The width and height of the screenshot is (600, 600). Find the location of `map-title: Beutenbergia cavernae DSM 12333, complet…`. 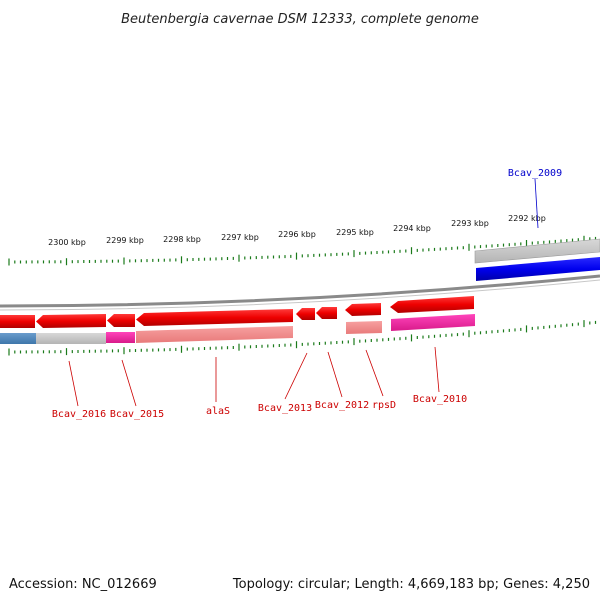

map-title: Beutenbergia cavernae DSM 12333, complet… is located at coordinates (300, 19).